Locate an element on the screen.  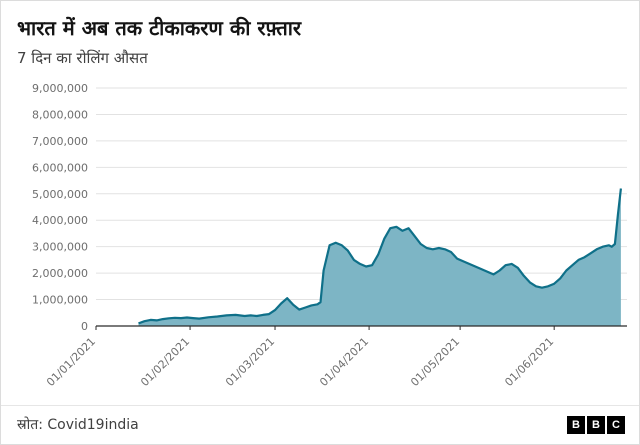
x-tick-label: 01/02/2021 is located at coordinates (165, 360).